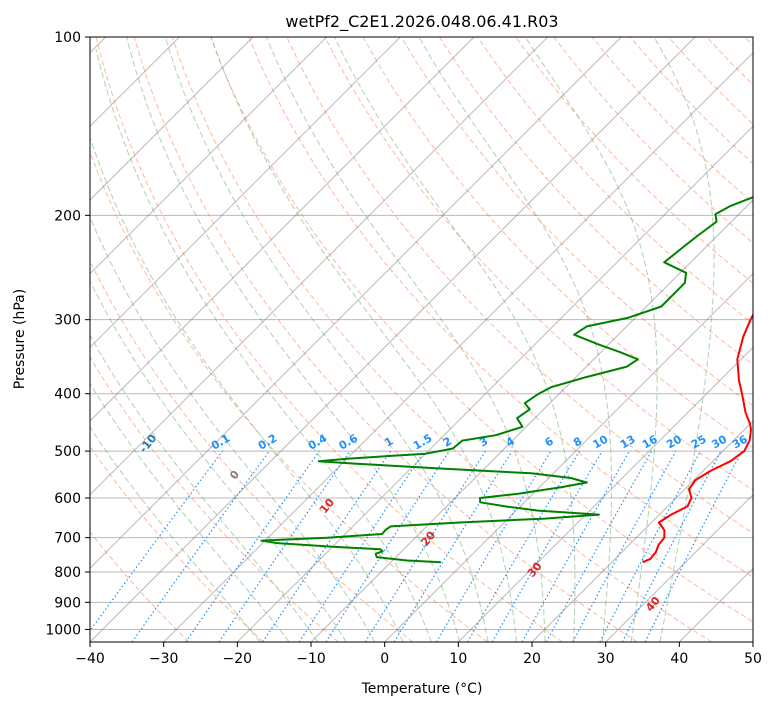  Describe the element at coordinates (67, 321) in the screenshot. I see `y-tick-label: 300` at that location.